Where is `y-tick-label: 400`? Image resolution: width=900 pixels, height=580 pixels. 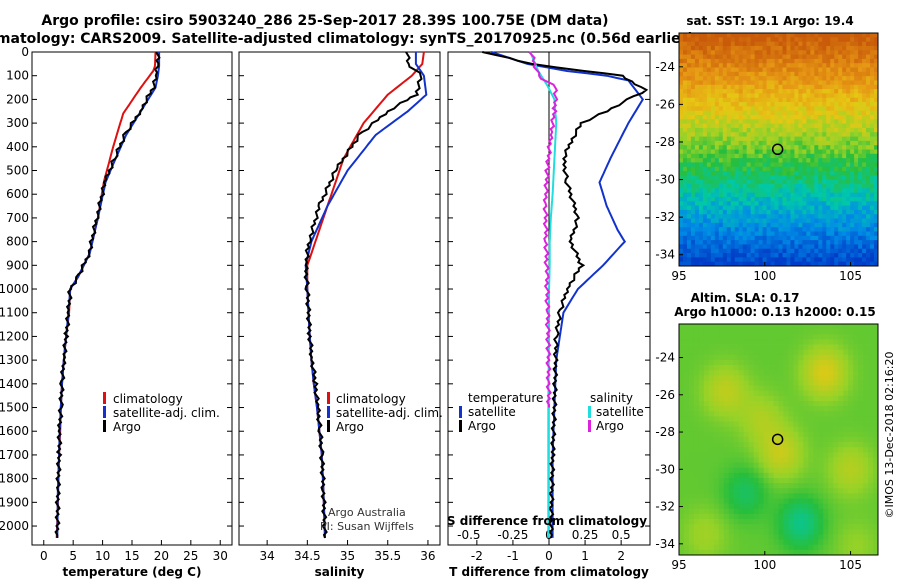 y-tick-label: 400 is located at coordinates (17, 147).